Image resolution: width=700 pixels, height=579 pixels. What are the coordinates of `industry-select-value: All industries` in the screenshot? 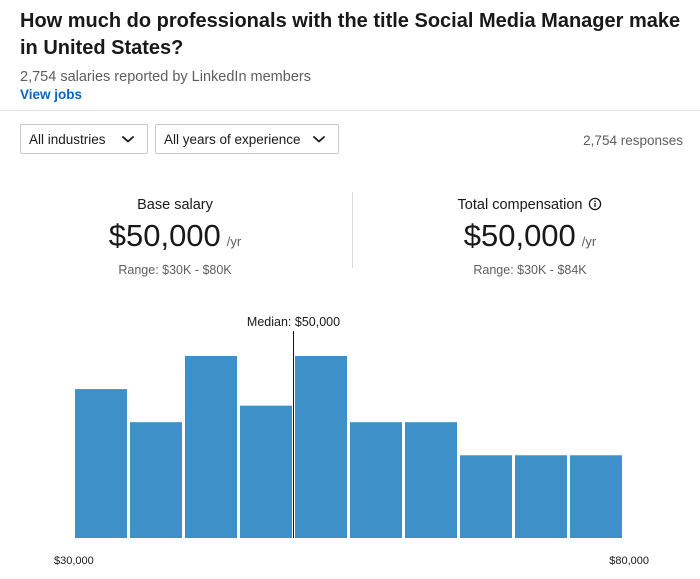 It's located at (67, 139).